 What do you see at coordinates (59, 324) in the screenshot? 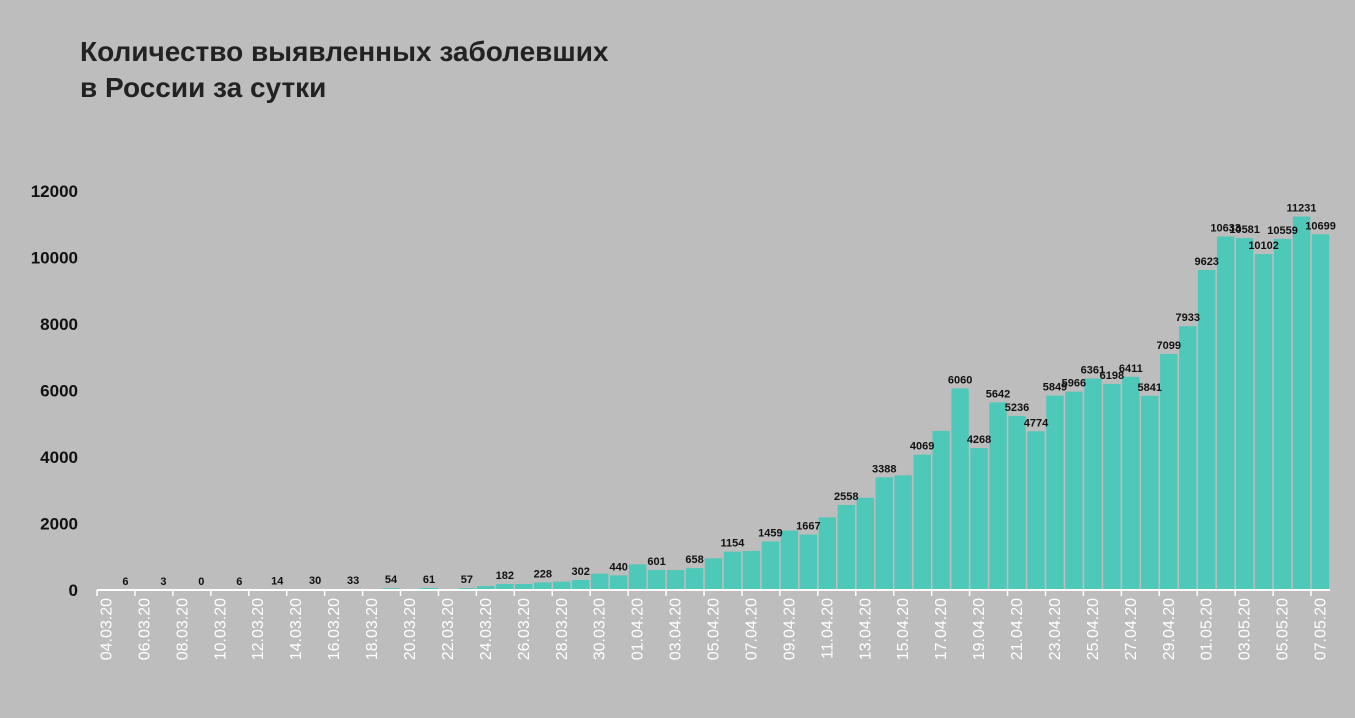
I see `y-tick-label: 8000` at bounding box center [59, 324].